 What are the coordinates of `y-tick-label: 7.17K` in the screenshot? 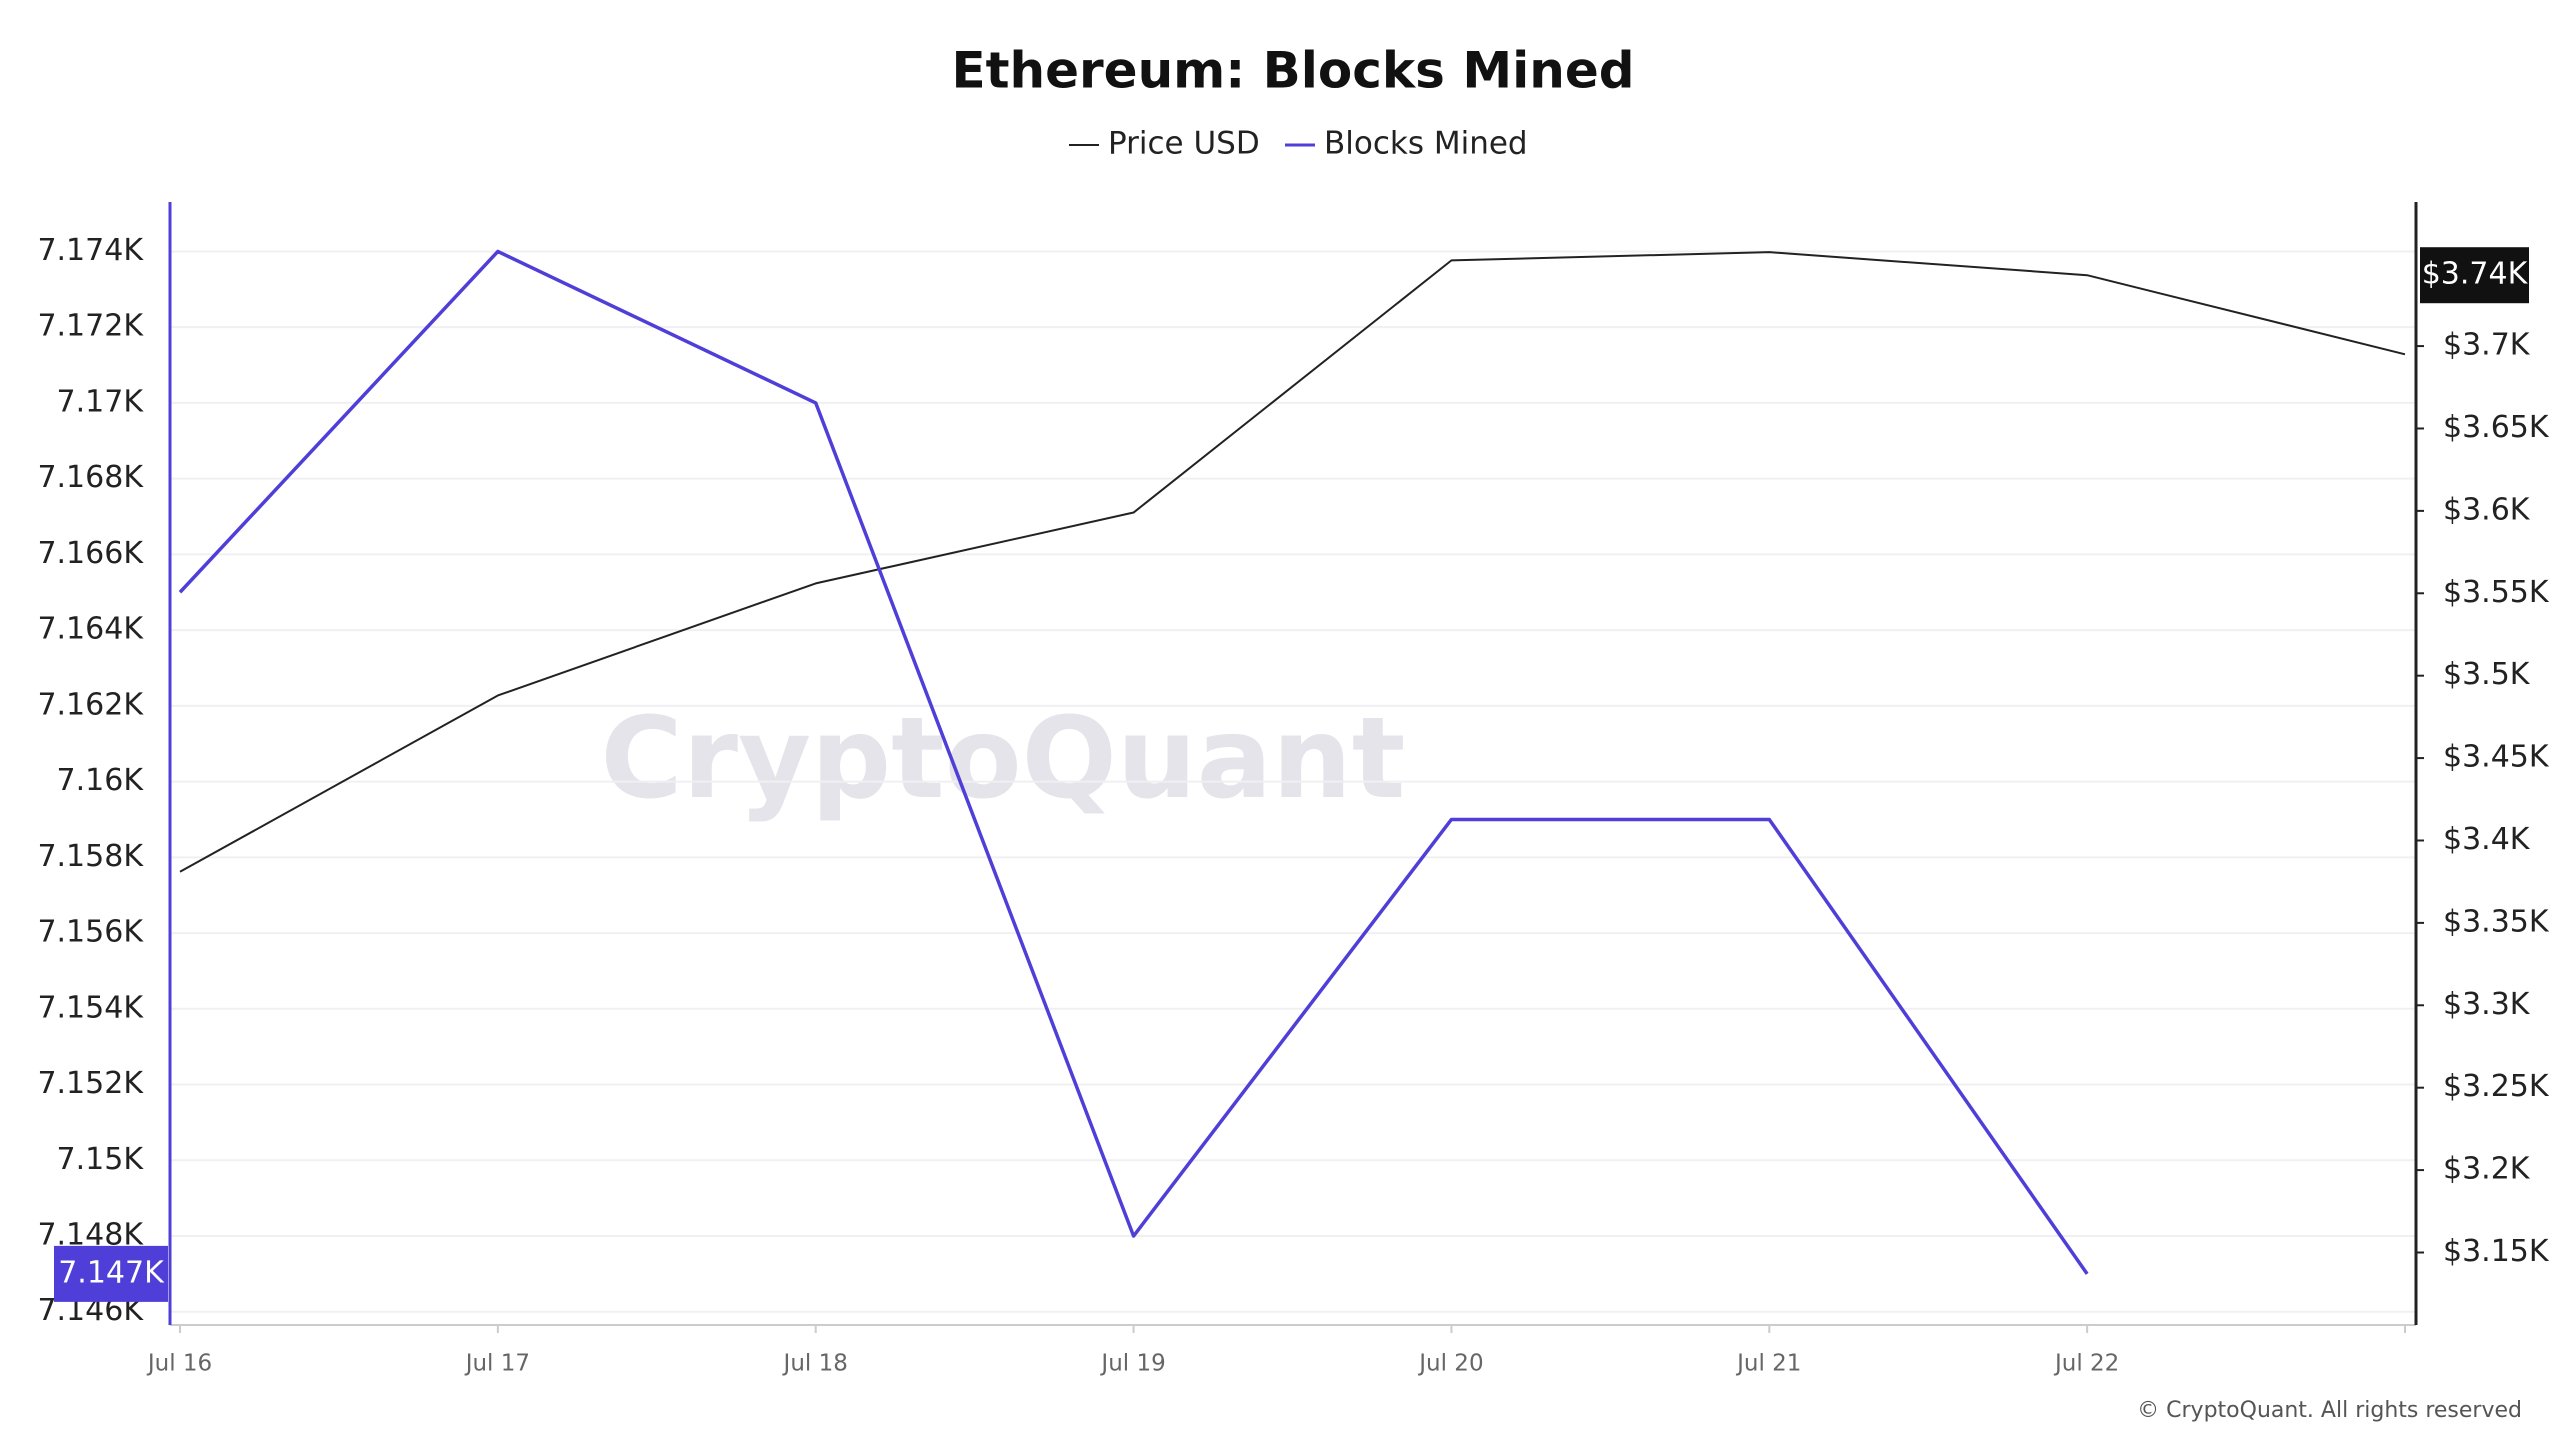 It's located at (101, 401).